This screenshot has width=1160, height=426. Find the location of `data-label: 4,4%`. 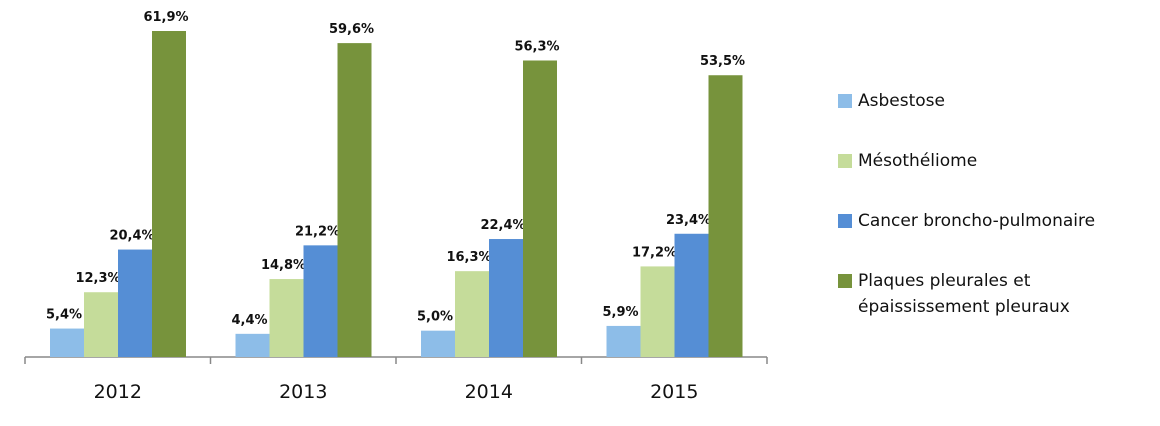

data-label: 4,4% is located at coordinates (249, 320).